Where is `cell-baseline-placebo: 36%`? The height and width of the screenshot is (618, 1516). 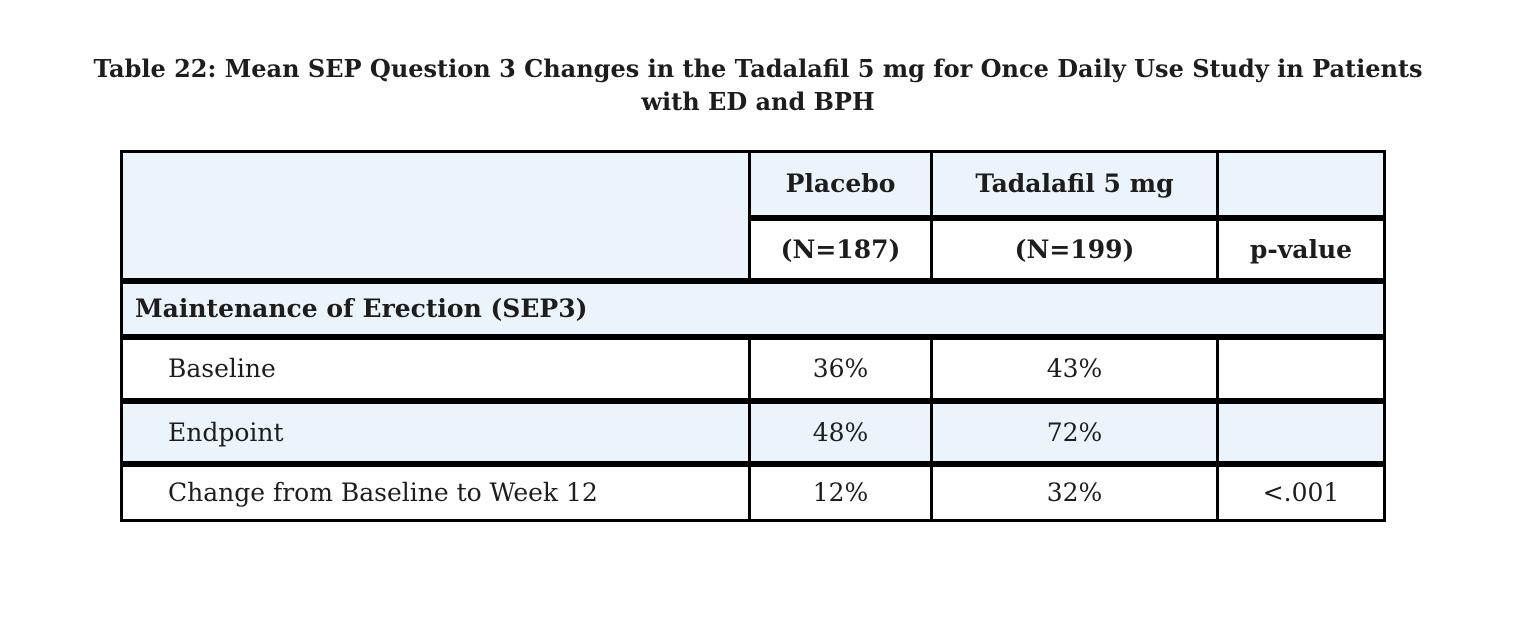
cell-baseline-placebo: 36% is located at coordinates (840, 368).